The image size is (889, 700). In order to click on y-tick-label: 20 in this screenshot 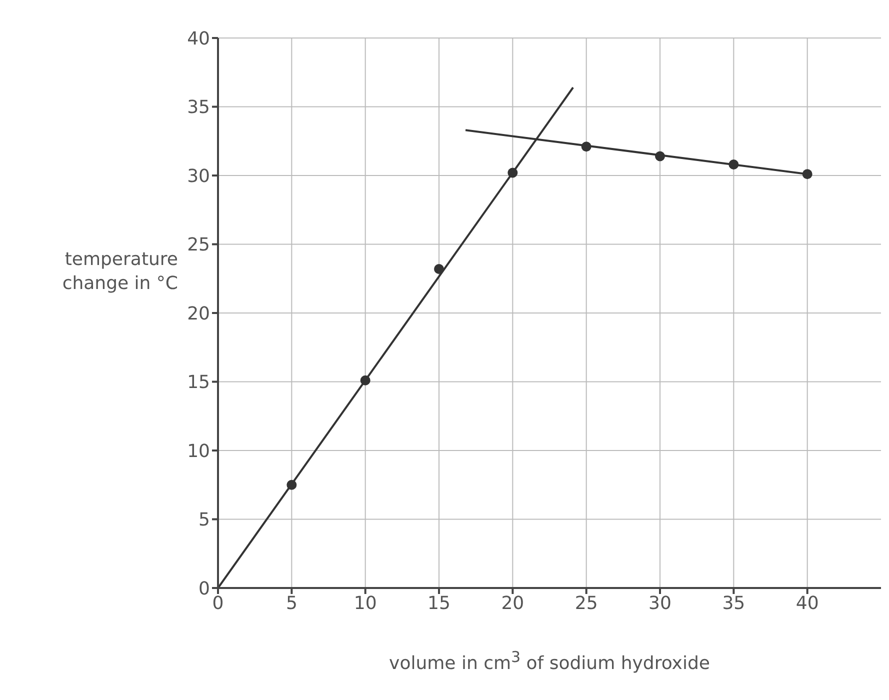, I will do `click(198, 313)`.